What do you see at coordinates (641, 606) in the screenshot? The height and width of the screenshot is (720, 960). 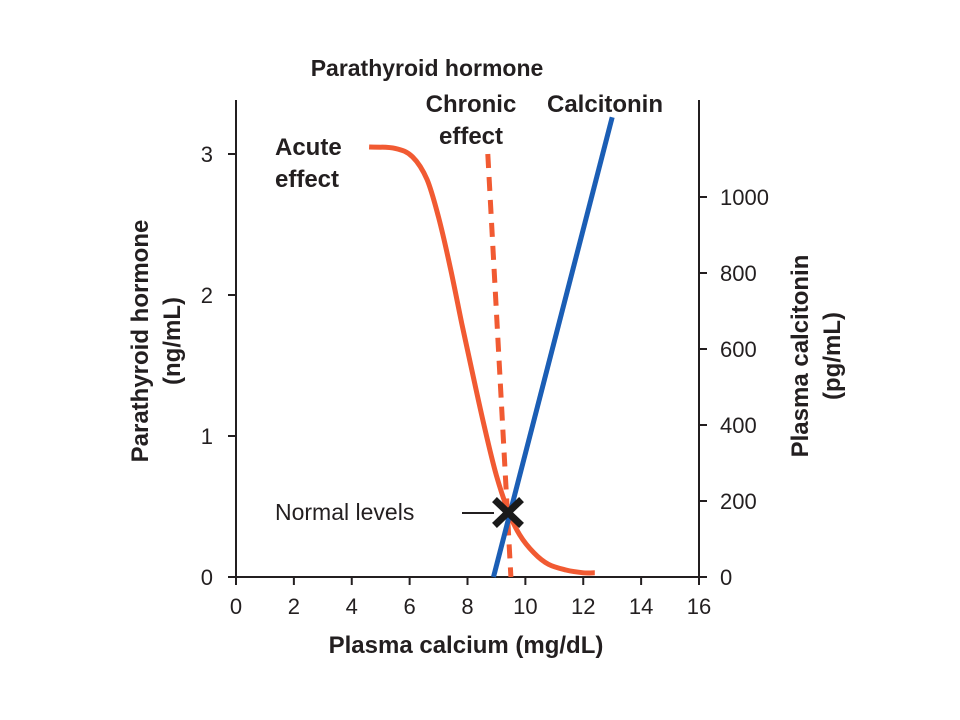 I see `x-tick-label: 14` at bounding box center [641, 606].